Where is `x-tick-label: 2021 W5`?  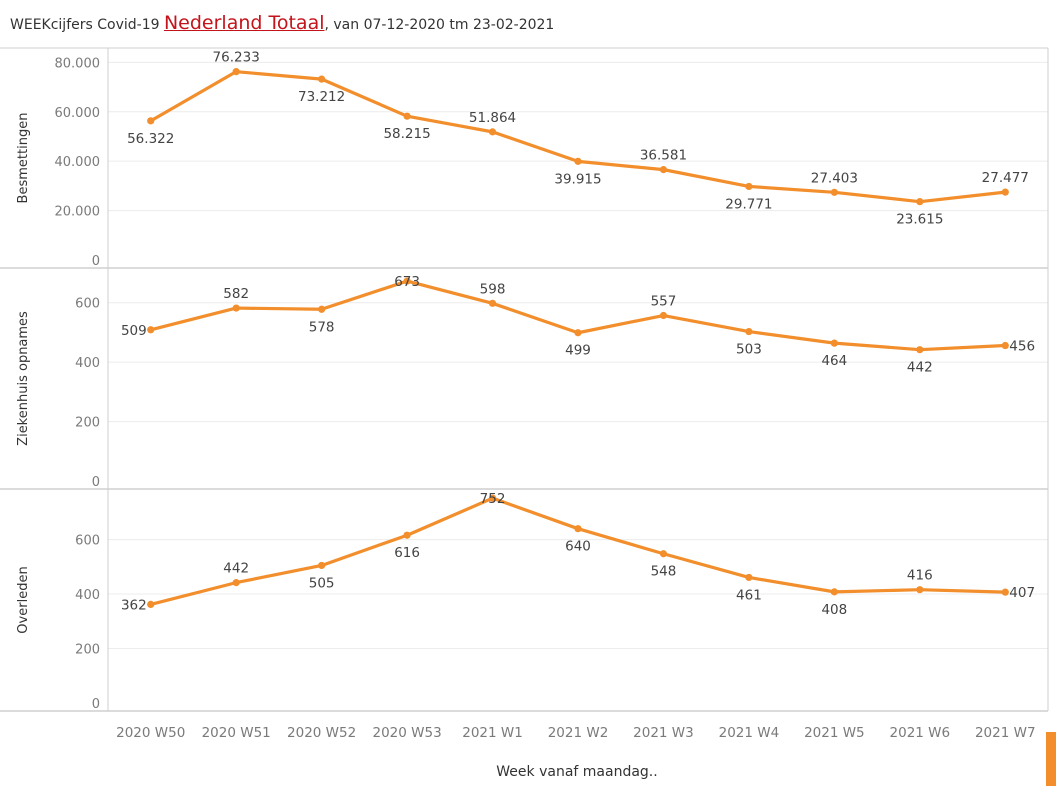 x-tick-label: 2021 W5 is located at coordinates (834, 733).